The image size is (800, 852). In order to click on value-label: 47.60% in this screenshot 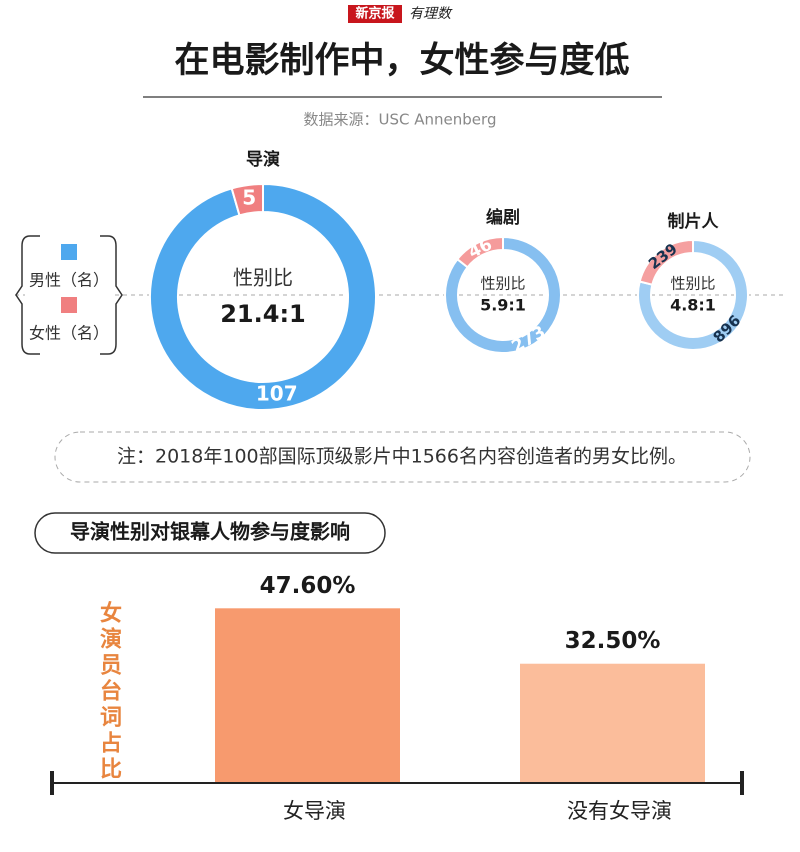, I will do `click(308, 586)`.